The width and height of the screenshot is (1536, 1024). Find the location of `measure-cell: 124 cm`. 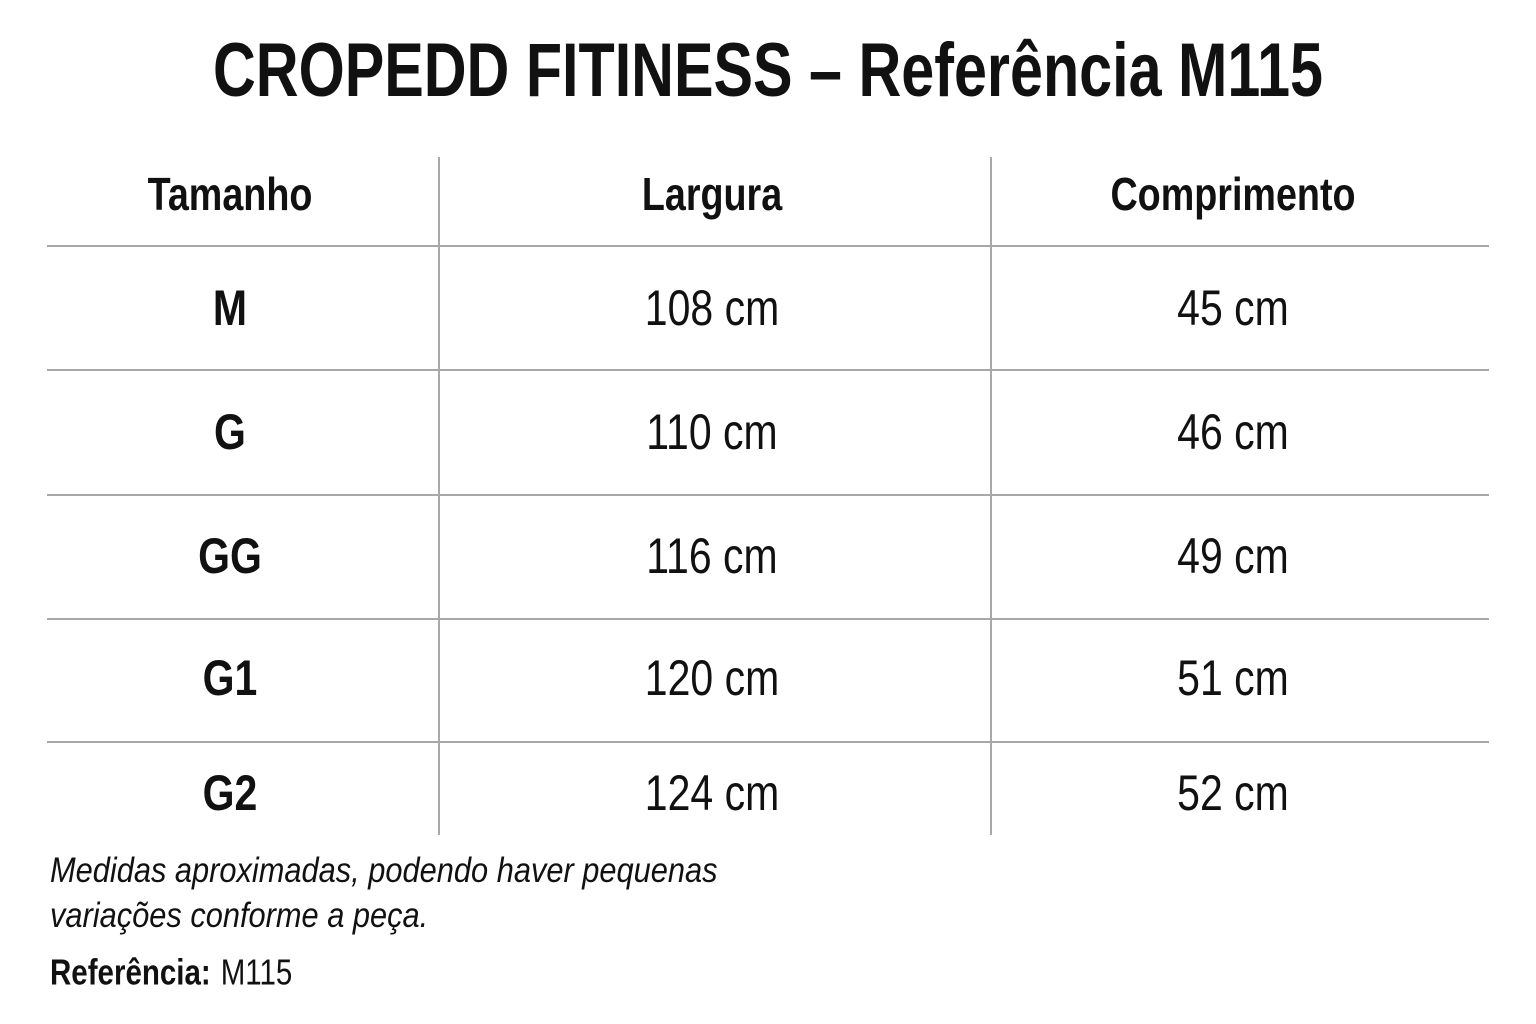

measure-cell: 124 cm is located at coordinates (712, 793).